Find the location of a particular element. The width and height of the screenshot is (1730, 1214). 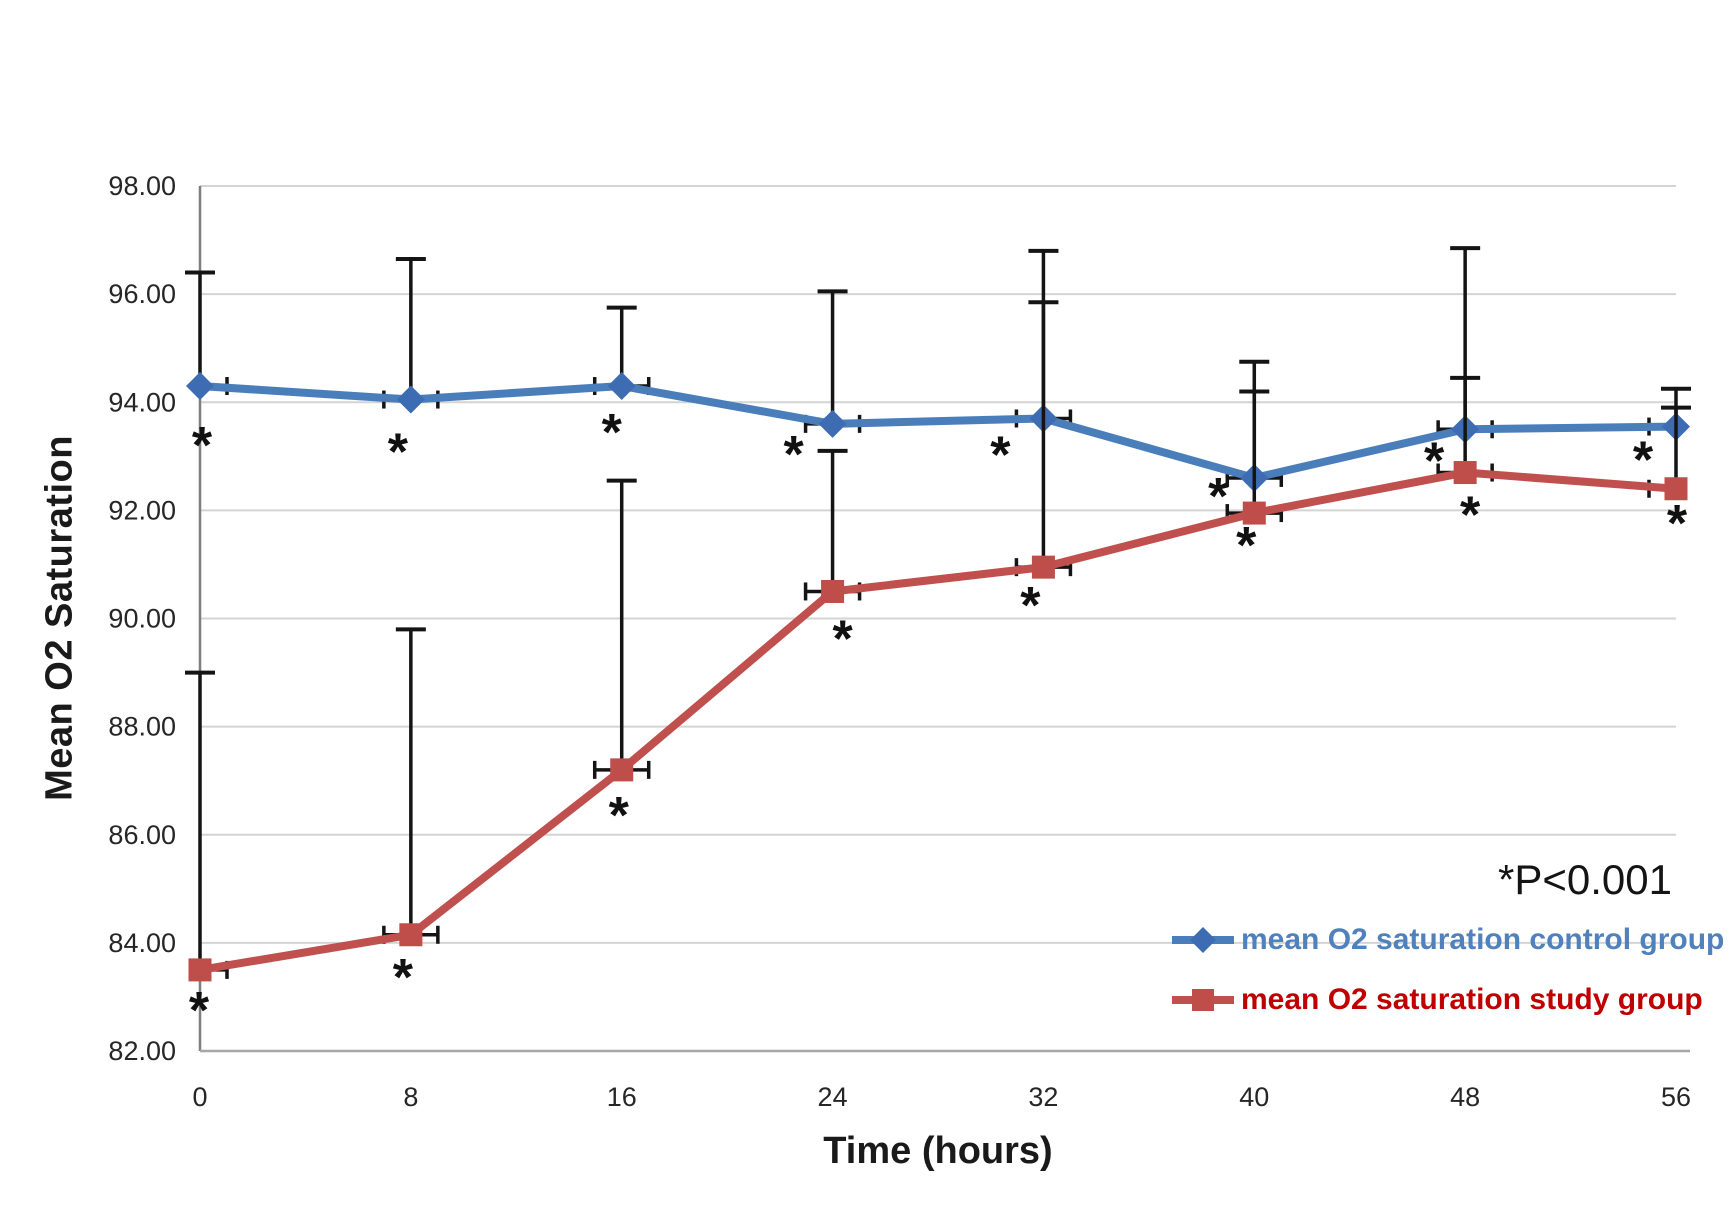

y-axis-title: Mean O2 Saturation is located at coordinates (59, 618).